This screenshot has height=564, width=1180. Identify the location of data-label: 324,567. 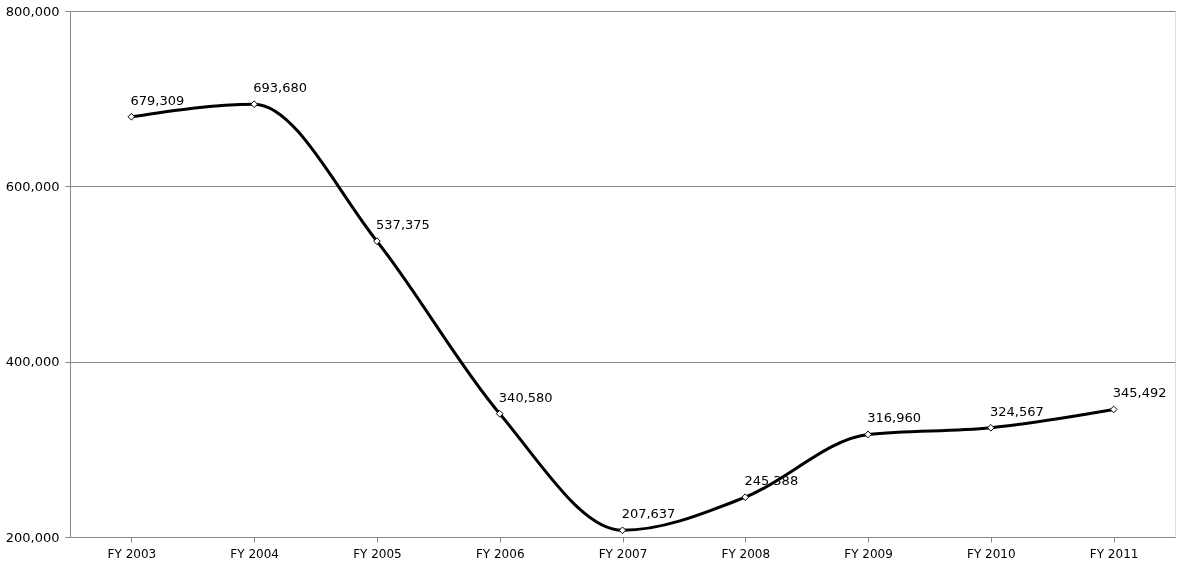
(1016, 411).